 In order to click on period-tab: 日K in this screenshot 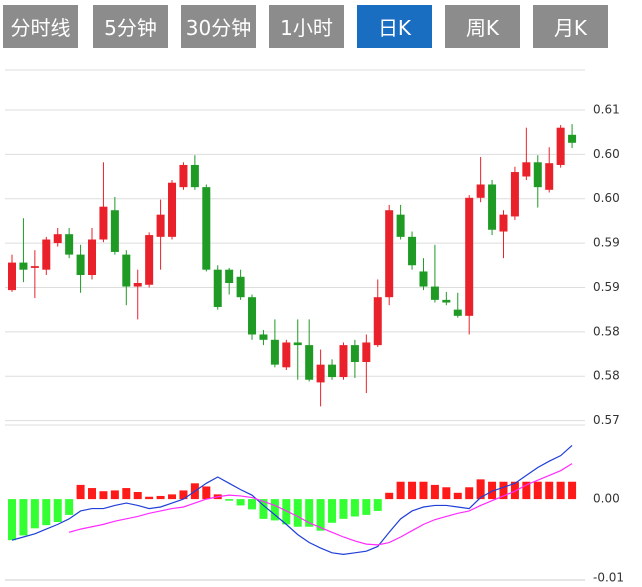, I will do `click(394, 26)`.